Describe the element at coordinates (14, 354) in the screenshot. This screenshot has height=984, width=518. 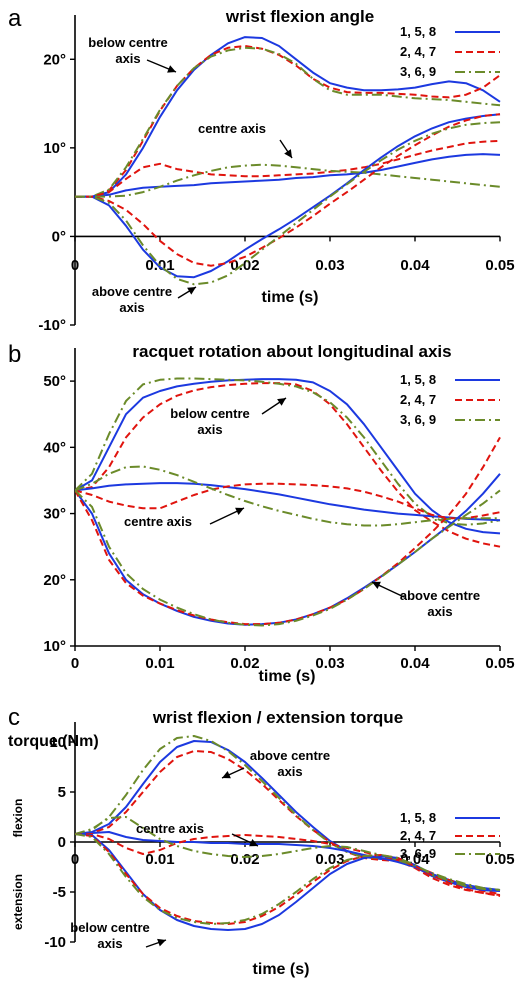
I see `panel-letter: b` at that location.